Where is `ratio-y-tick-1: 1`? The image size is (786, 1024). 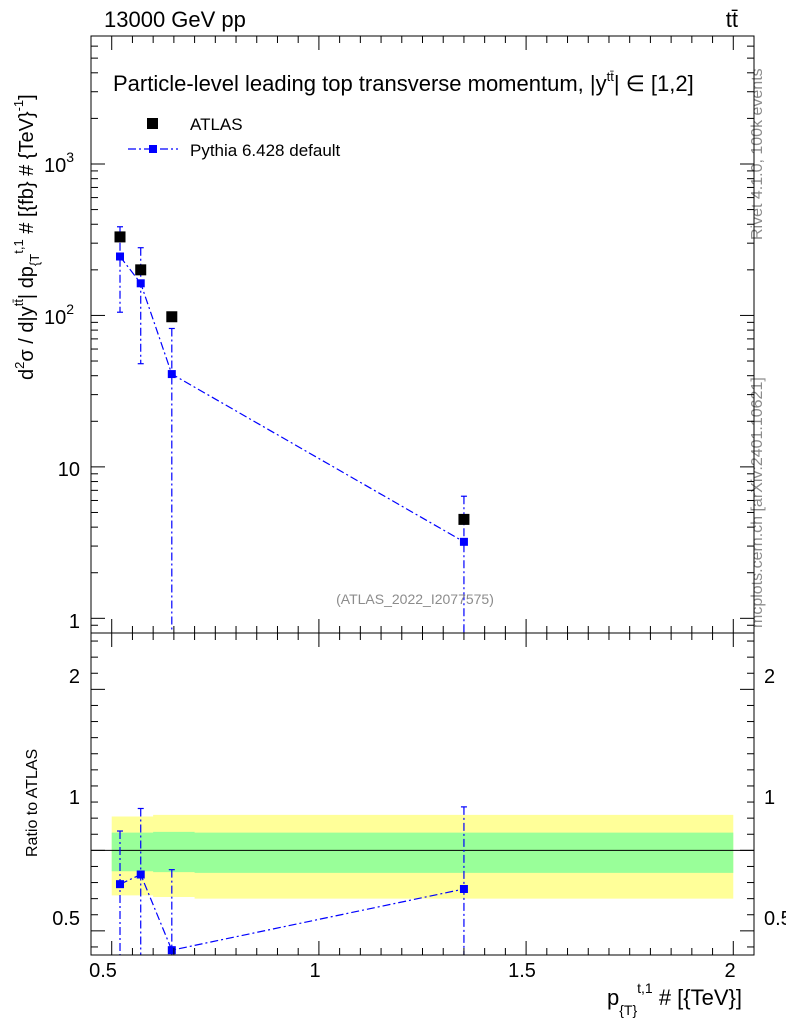 ratio-y-tick-1: 1 is located at coordinates (74, 798).